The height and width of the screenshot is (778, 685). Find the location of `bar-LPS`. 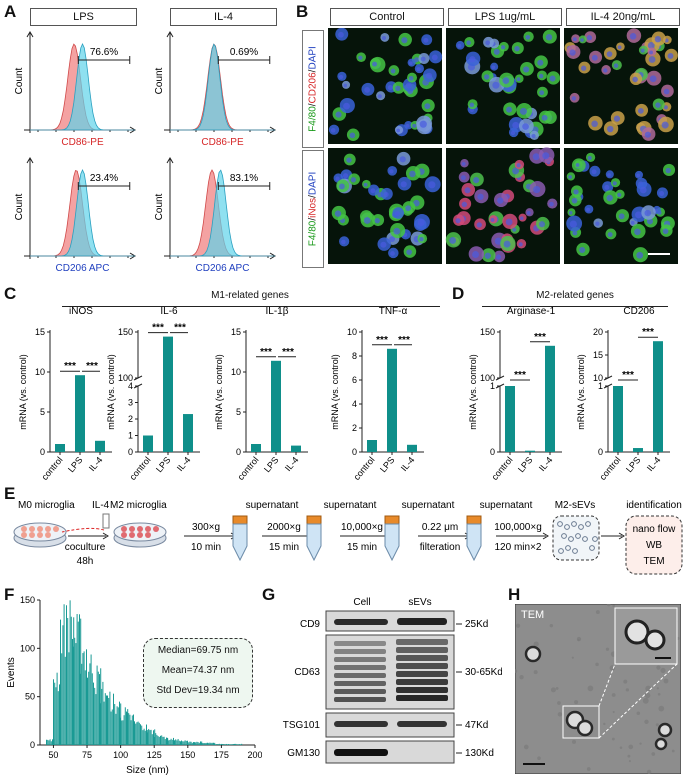

bar-LPS is located at coordinates (168, 394).